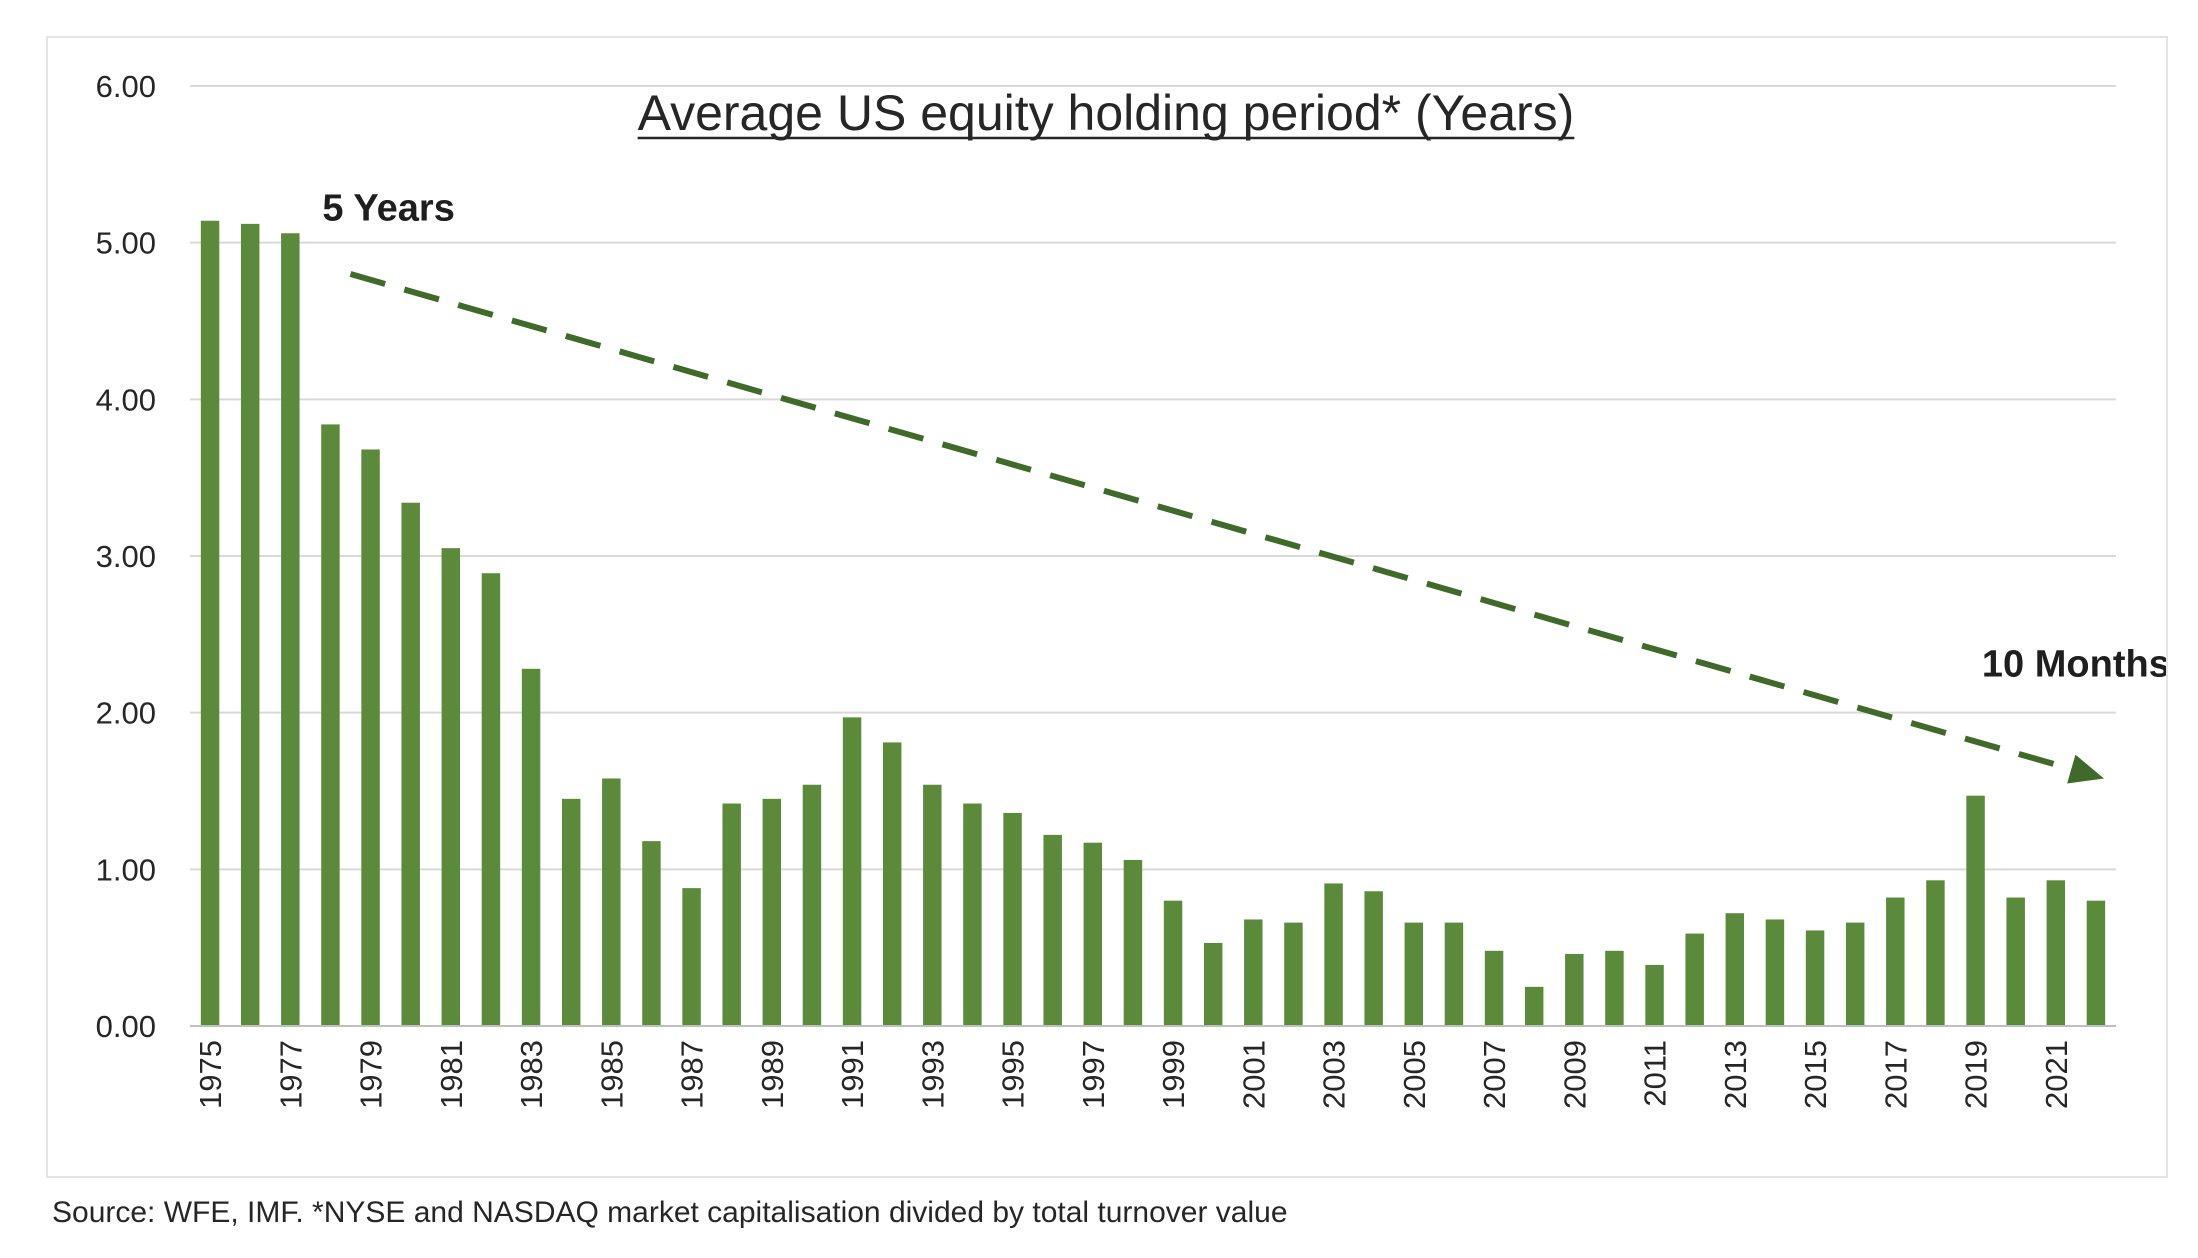 This screenshot has height=1258, width=2198. I want to click on trend-arrow-head, so click(2085, 769).